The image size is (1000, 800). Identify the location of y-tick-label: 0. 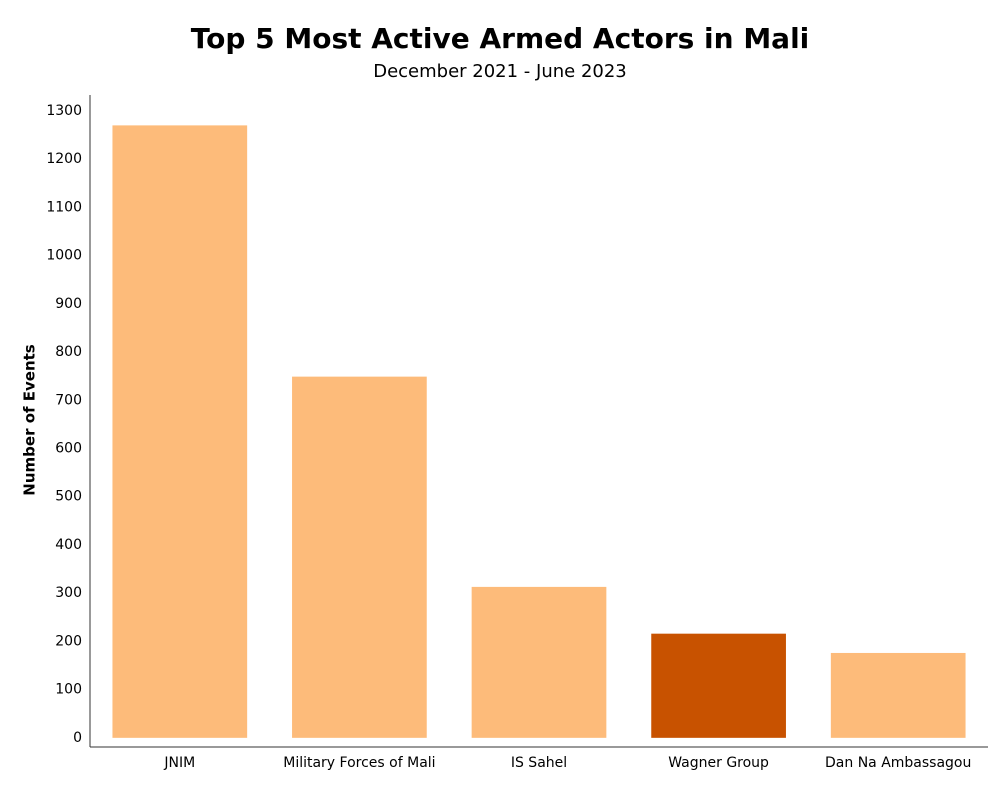
(77, 738).